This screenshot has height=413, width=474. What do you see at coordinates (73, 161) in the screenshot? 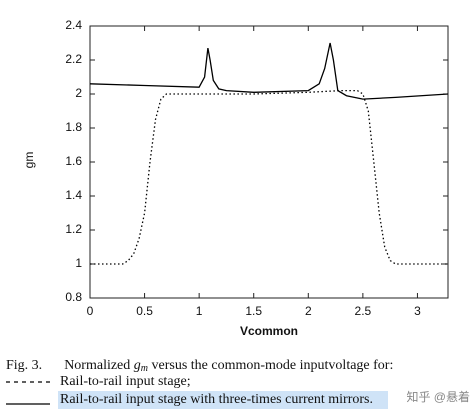
I see `y-tick-label: 1.6` at bounding box center [73, 161].